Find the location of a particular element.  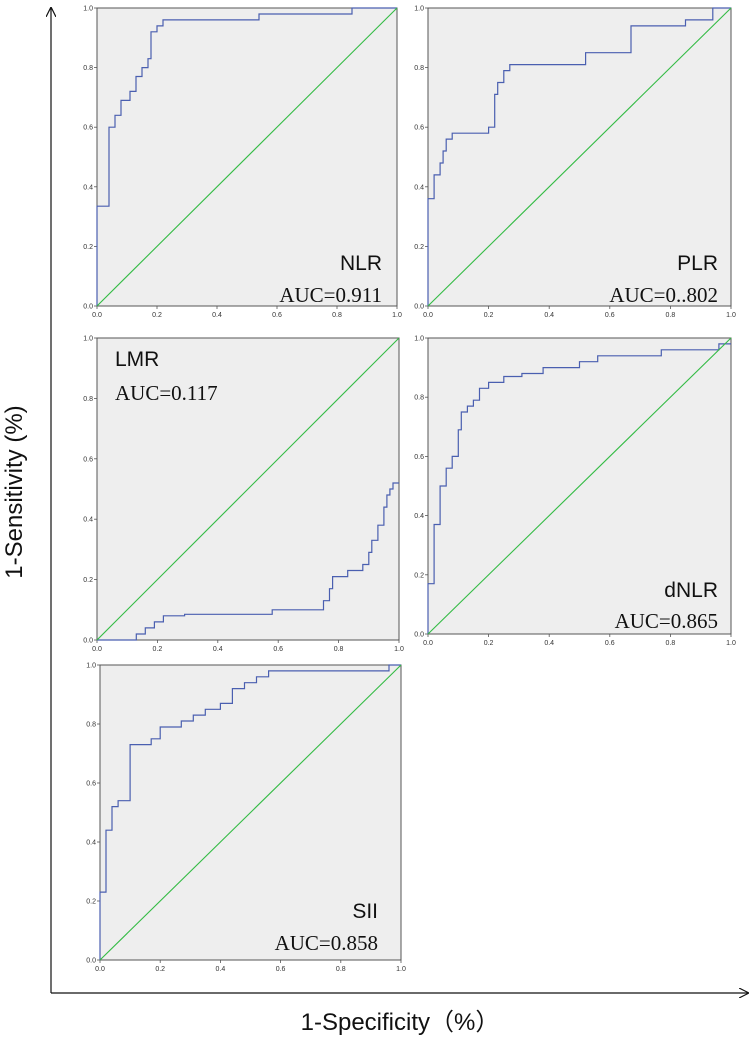

auc-label: AUC=0.865 is located at coordinates (666, 621).